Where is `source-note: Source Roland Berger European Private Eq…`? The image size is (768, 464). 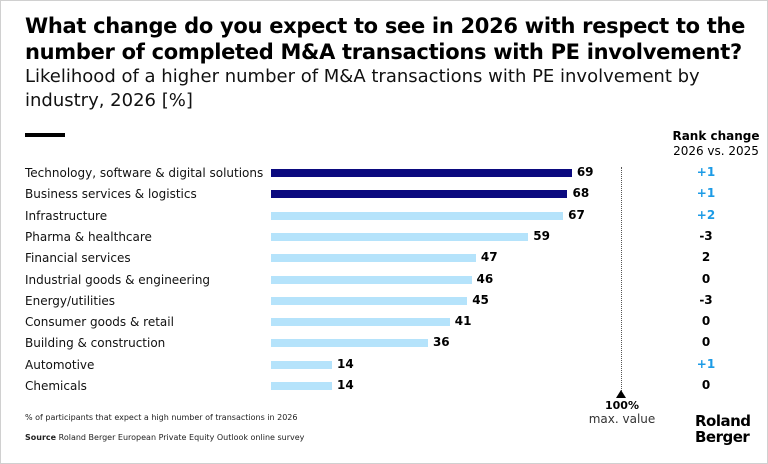
source-note: Source Roland Berger European Private Eq… is located at coordinates (164, 437).